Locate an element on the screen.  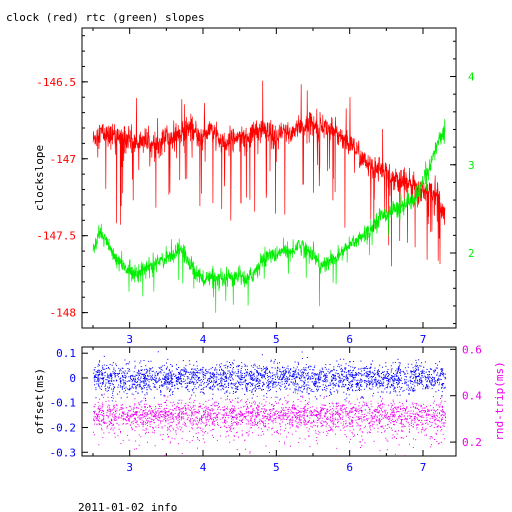
bottom-x-tick-label: 5 is located at coordinates (276, 467).